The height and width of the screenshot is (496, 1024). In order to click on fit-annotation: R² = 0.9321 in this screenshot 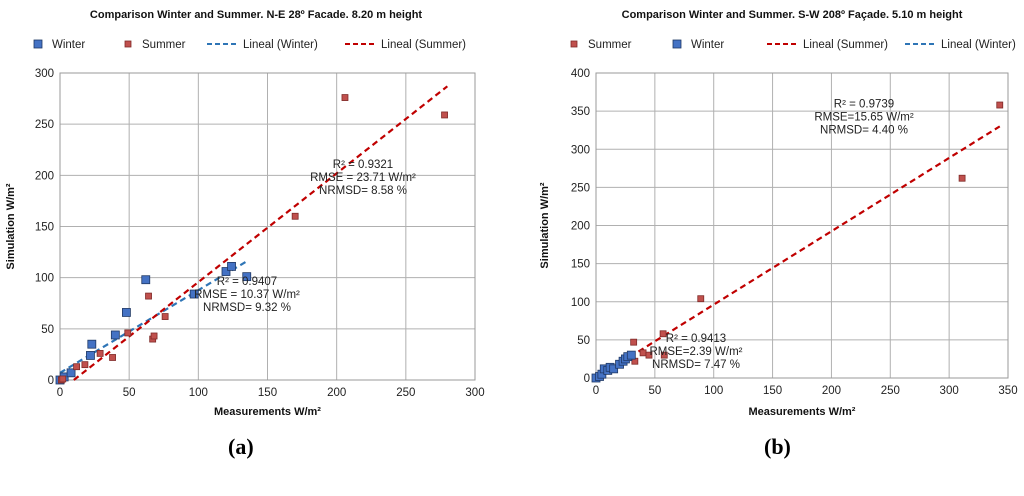, I will do `click(363, 165)`.